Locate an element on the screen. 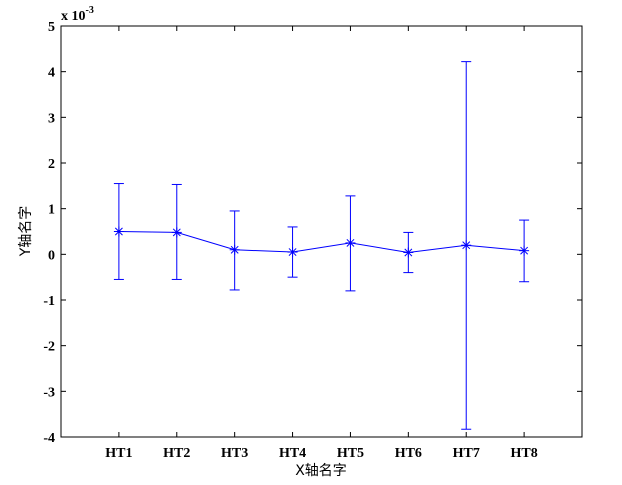  y-tick-label: 4 is located at coordinates (51, 73).